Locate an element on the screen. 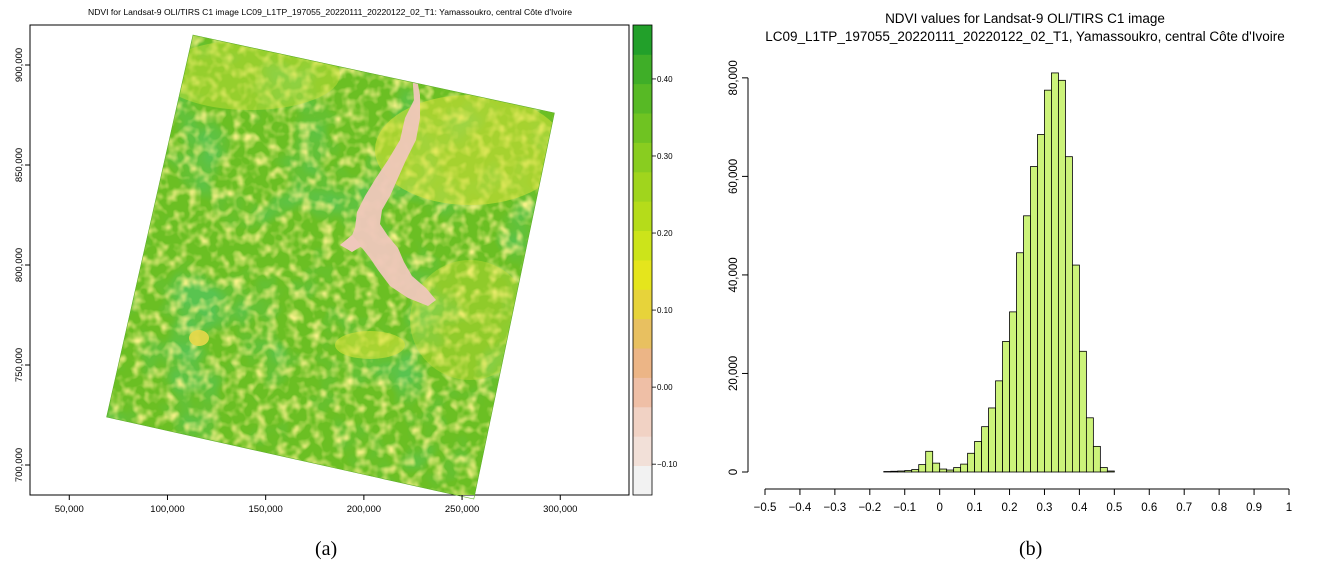 This screenshot has width=1337, height=571. histogram-y-tick-label: 0 is located at coordinates (734, 472).